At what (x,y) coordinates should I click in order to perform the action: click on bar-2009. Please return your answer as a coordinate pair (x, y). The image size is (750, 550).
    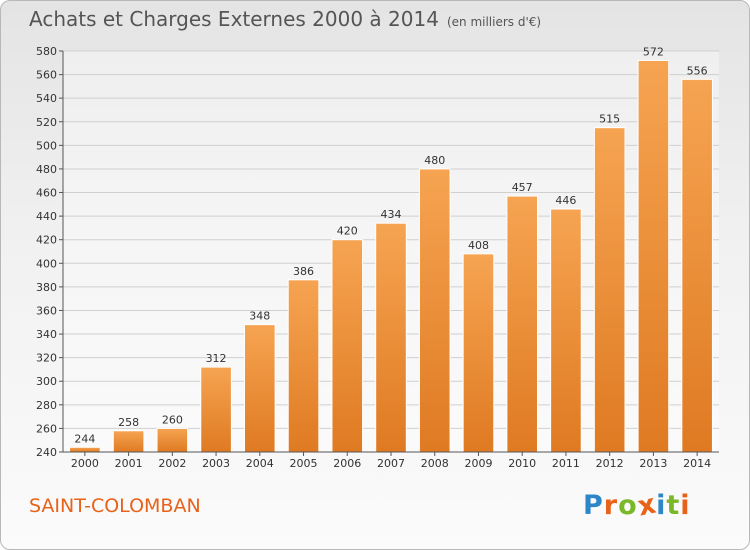
    Looking at the image, I should click on (478, 353).